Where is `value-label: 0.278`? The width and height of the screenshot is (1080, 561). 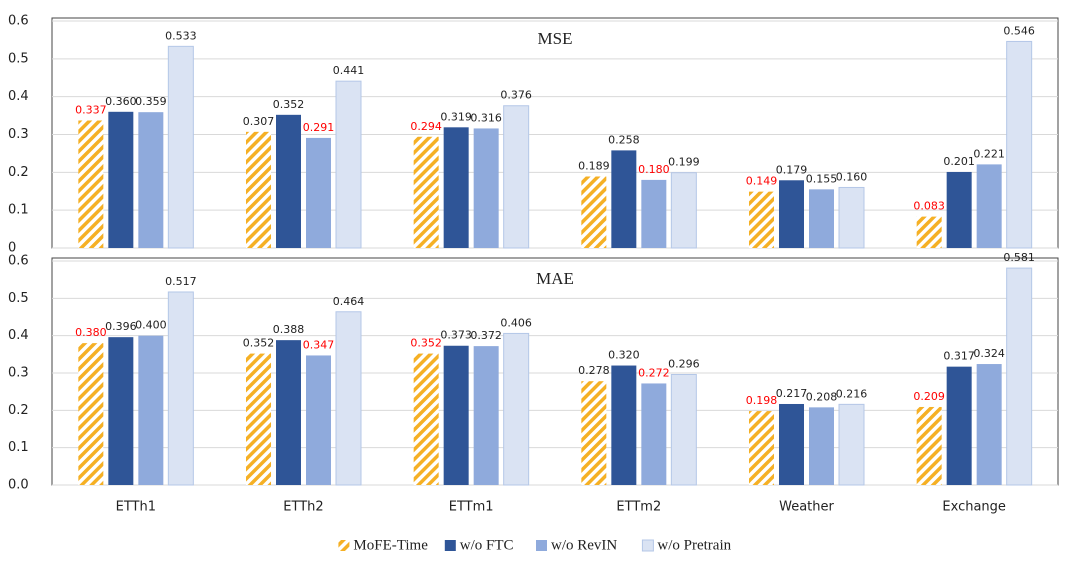
value-label: 0.278 is located at coordinates (594, 370).